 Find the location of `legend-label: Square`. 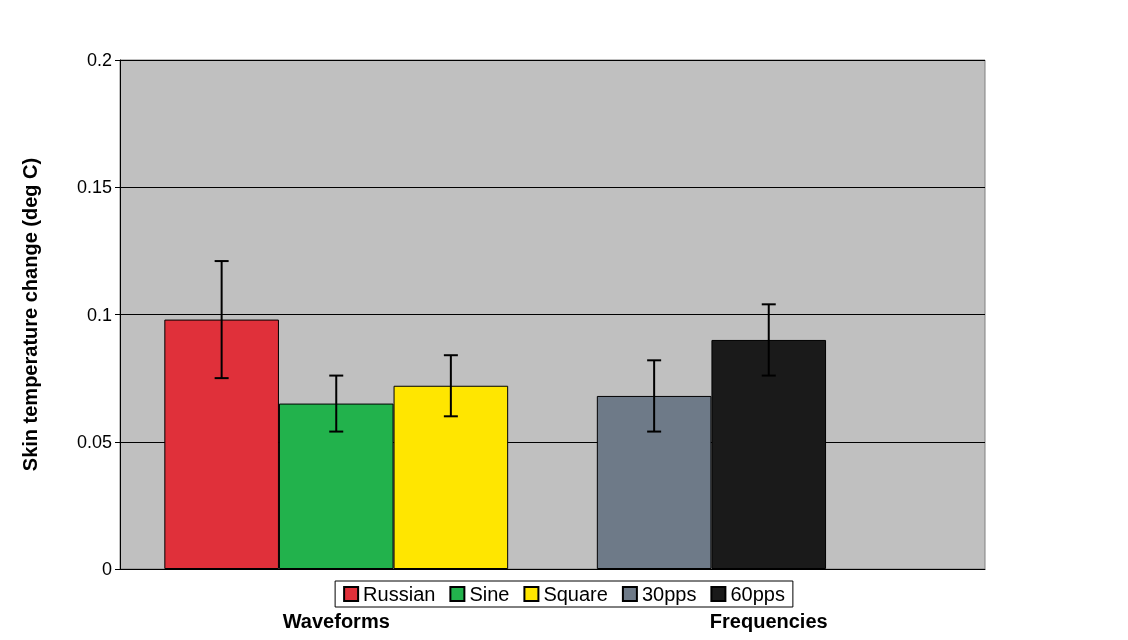

legend-label: Square is located at coordinates (575, 594).